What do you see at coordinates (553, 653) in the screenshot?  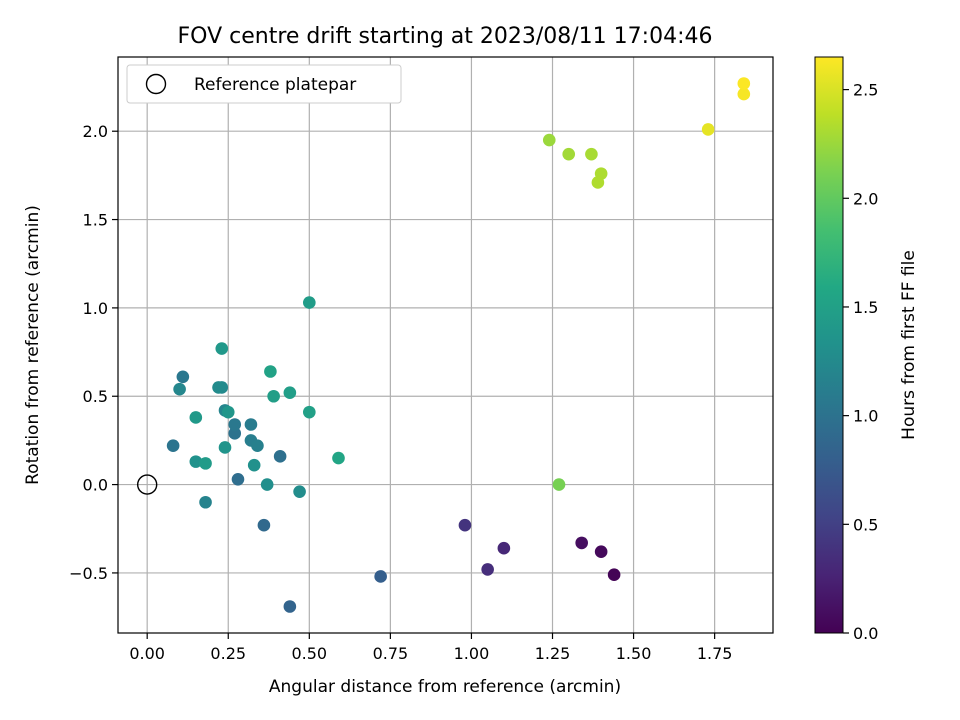 I see `x-tick-label: 1.25` at bounding box center [553, 653].